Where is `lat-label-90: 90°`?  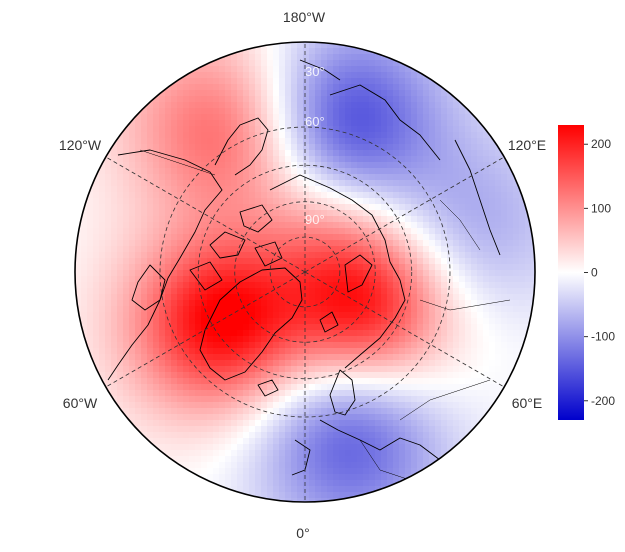
lat-label-90: 90° is located at coordinates (315, 219).